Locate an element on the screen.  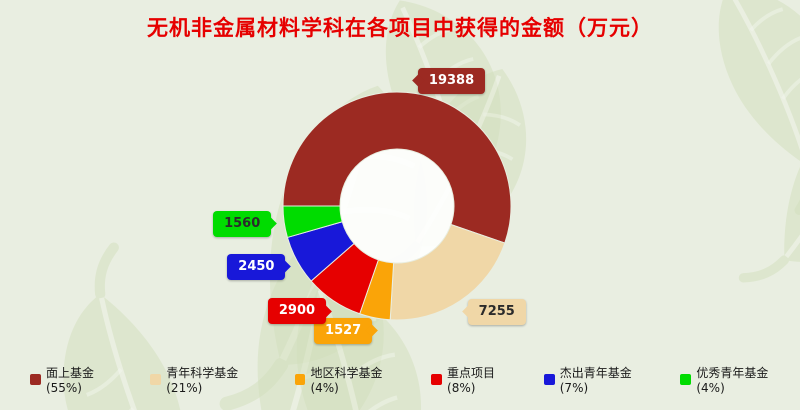
legend-item-2: 青年科学基金 (21%) is located at coordinates (213, 379).